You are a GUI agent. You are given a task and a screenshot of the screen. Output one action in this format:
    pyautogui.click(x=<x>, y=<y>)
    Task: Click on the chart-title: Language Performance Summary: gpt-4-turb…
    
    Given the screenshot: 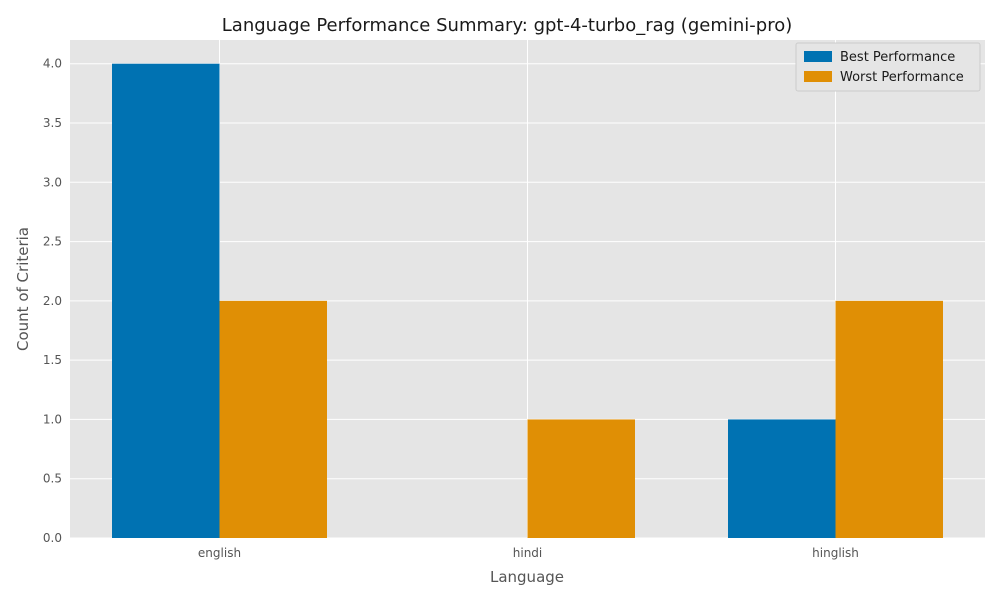 What is the action you would take?
    pyautogui.click(x=507, y=25)
    